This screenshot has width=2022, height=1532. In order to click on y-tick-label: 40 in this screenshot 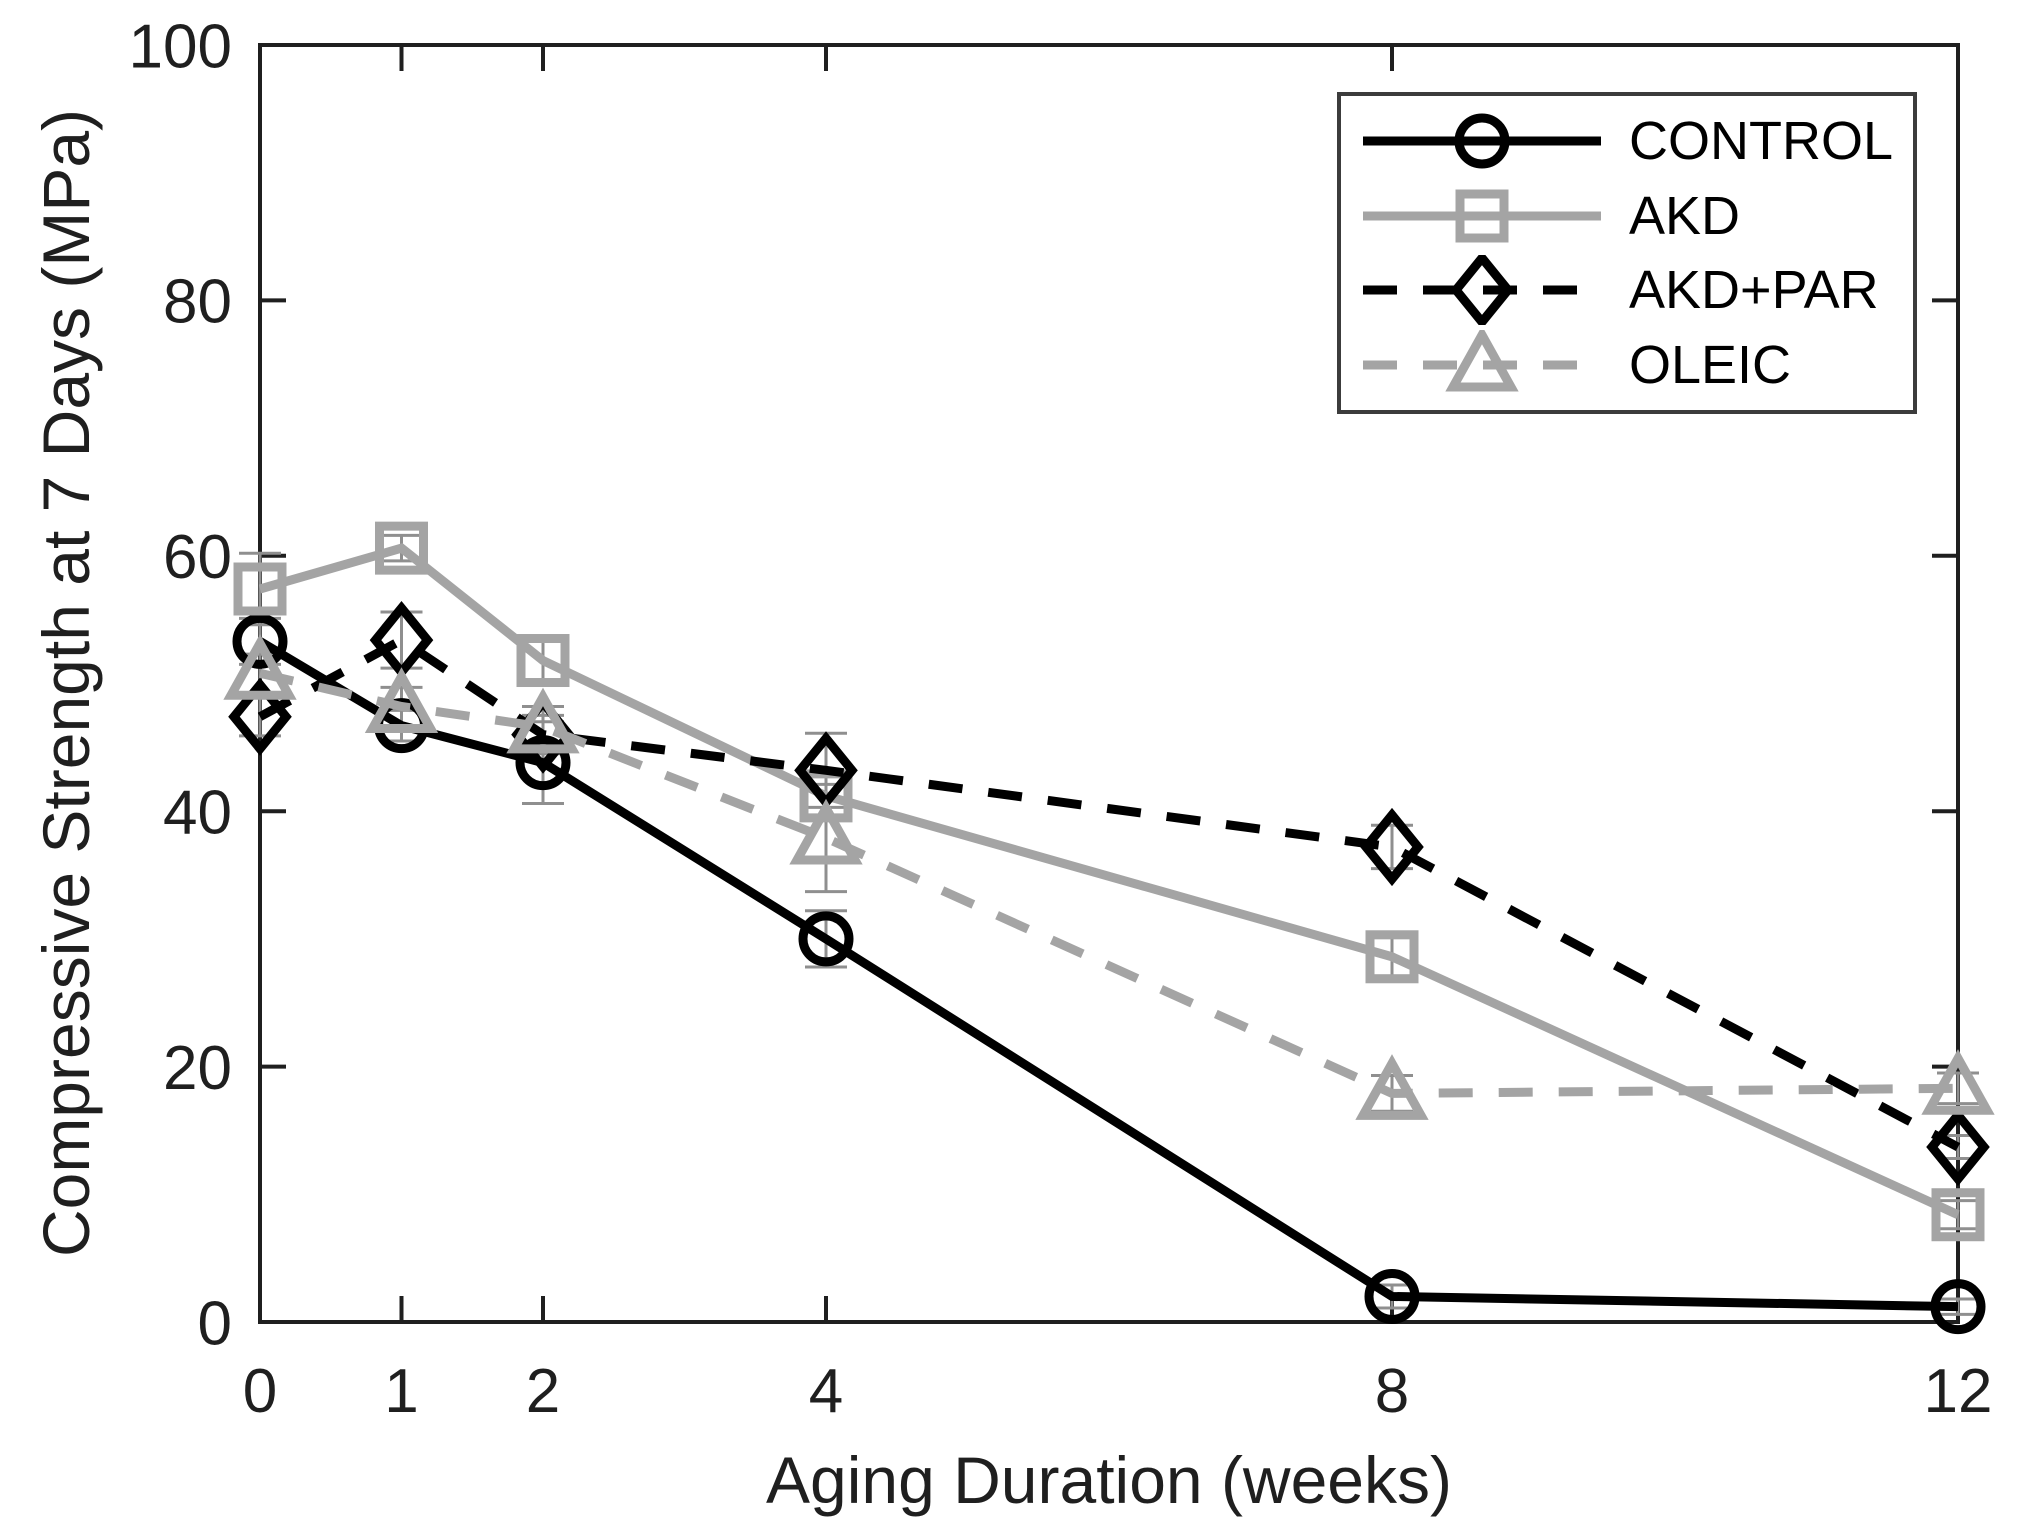, I will do `click(197, 813)`.